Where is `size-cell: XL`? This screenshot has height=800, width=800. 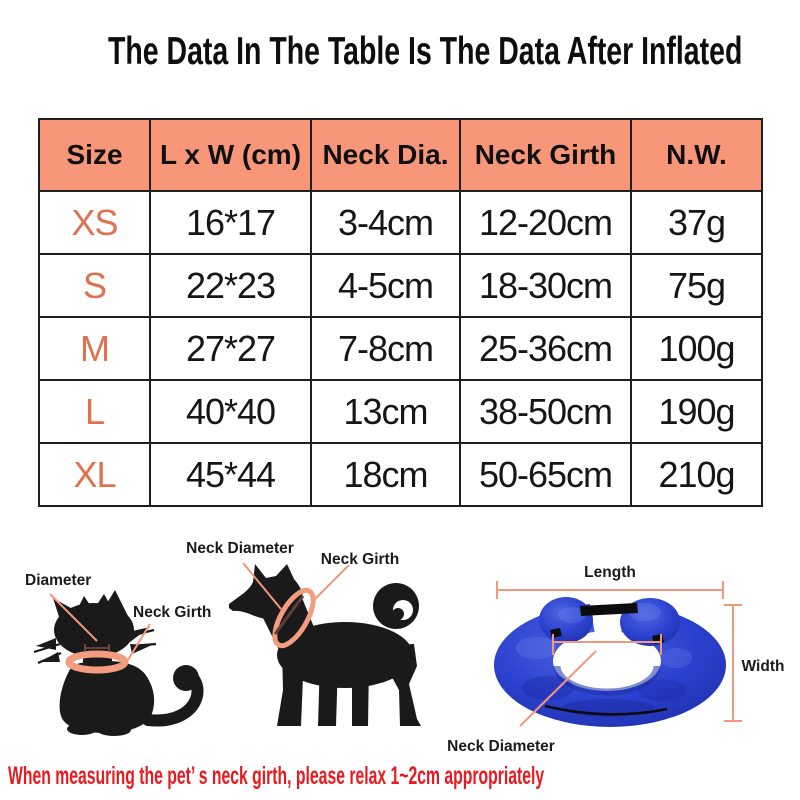 size-cell: XL is located at coordinates (94, 474).